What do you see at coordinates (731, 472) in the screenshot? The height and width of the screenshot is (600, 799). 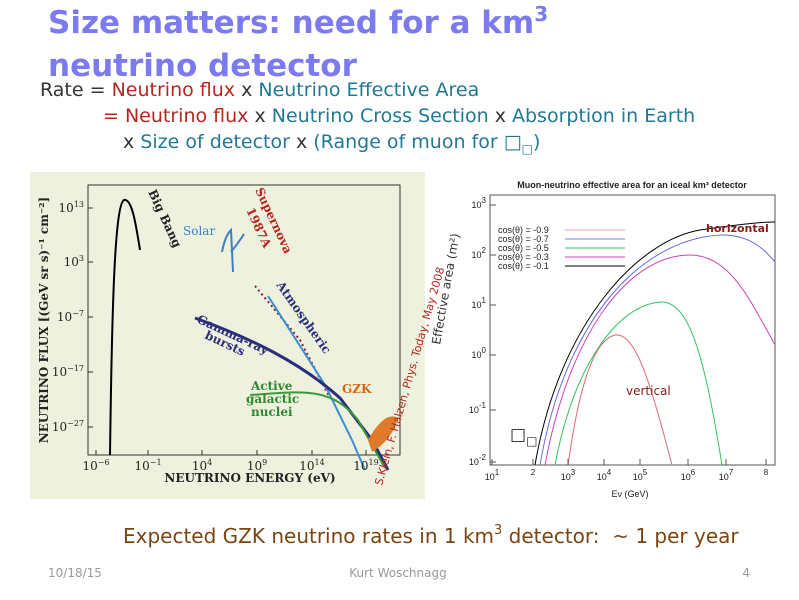 I see `tick-exp: 7` at bounding box center [731, 472].